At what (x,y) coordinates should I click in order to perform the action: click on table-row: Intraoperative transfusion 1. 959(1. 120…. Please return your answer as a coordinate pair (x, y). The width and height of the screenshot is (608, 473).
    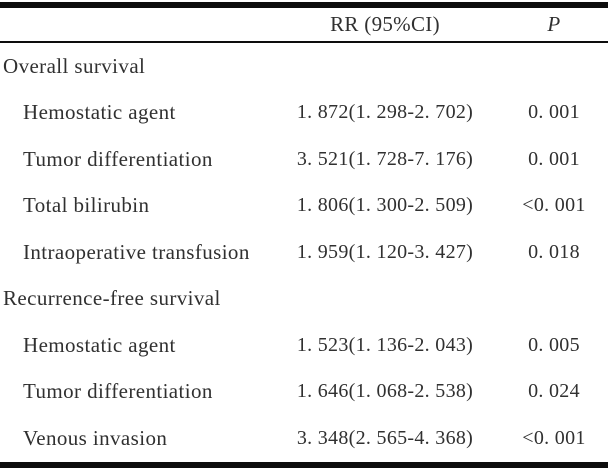
    Looking at the image, I should click on (304, 252).